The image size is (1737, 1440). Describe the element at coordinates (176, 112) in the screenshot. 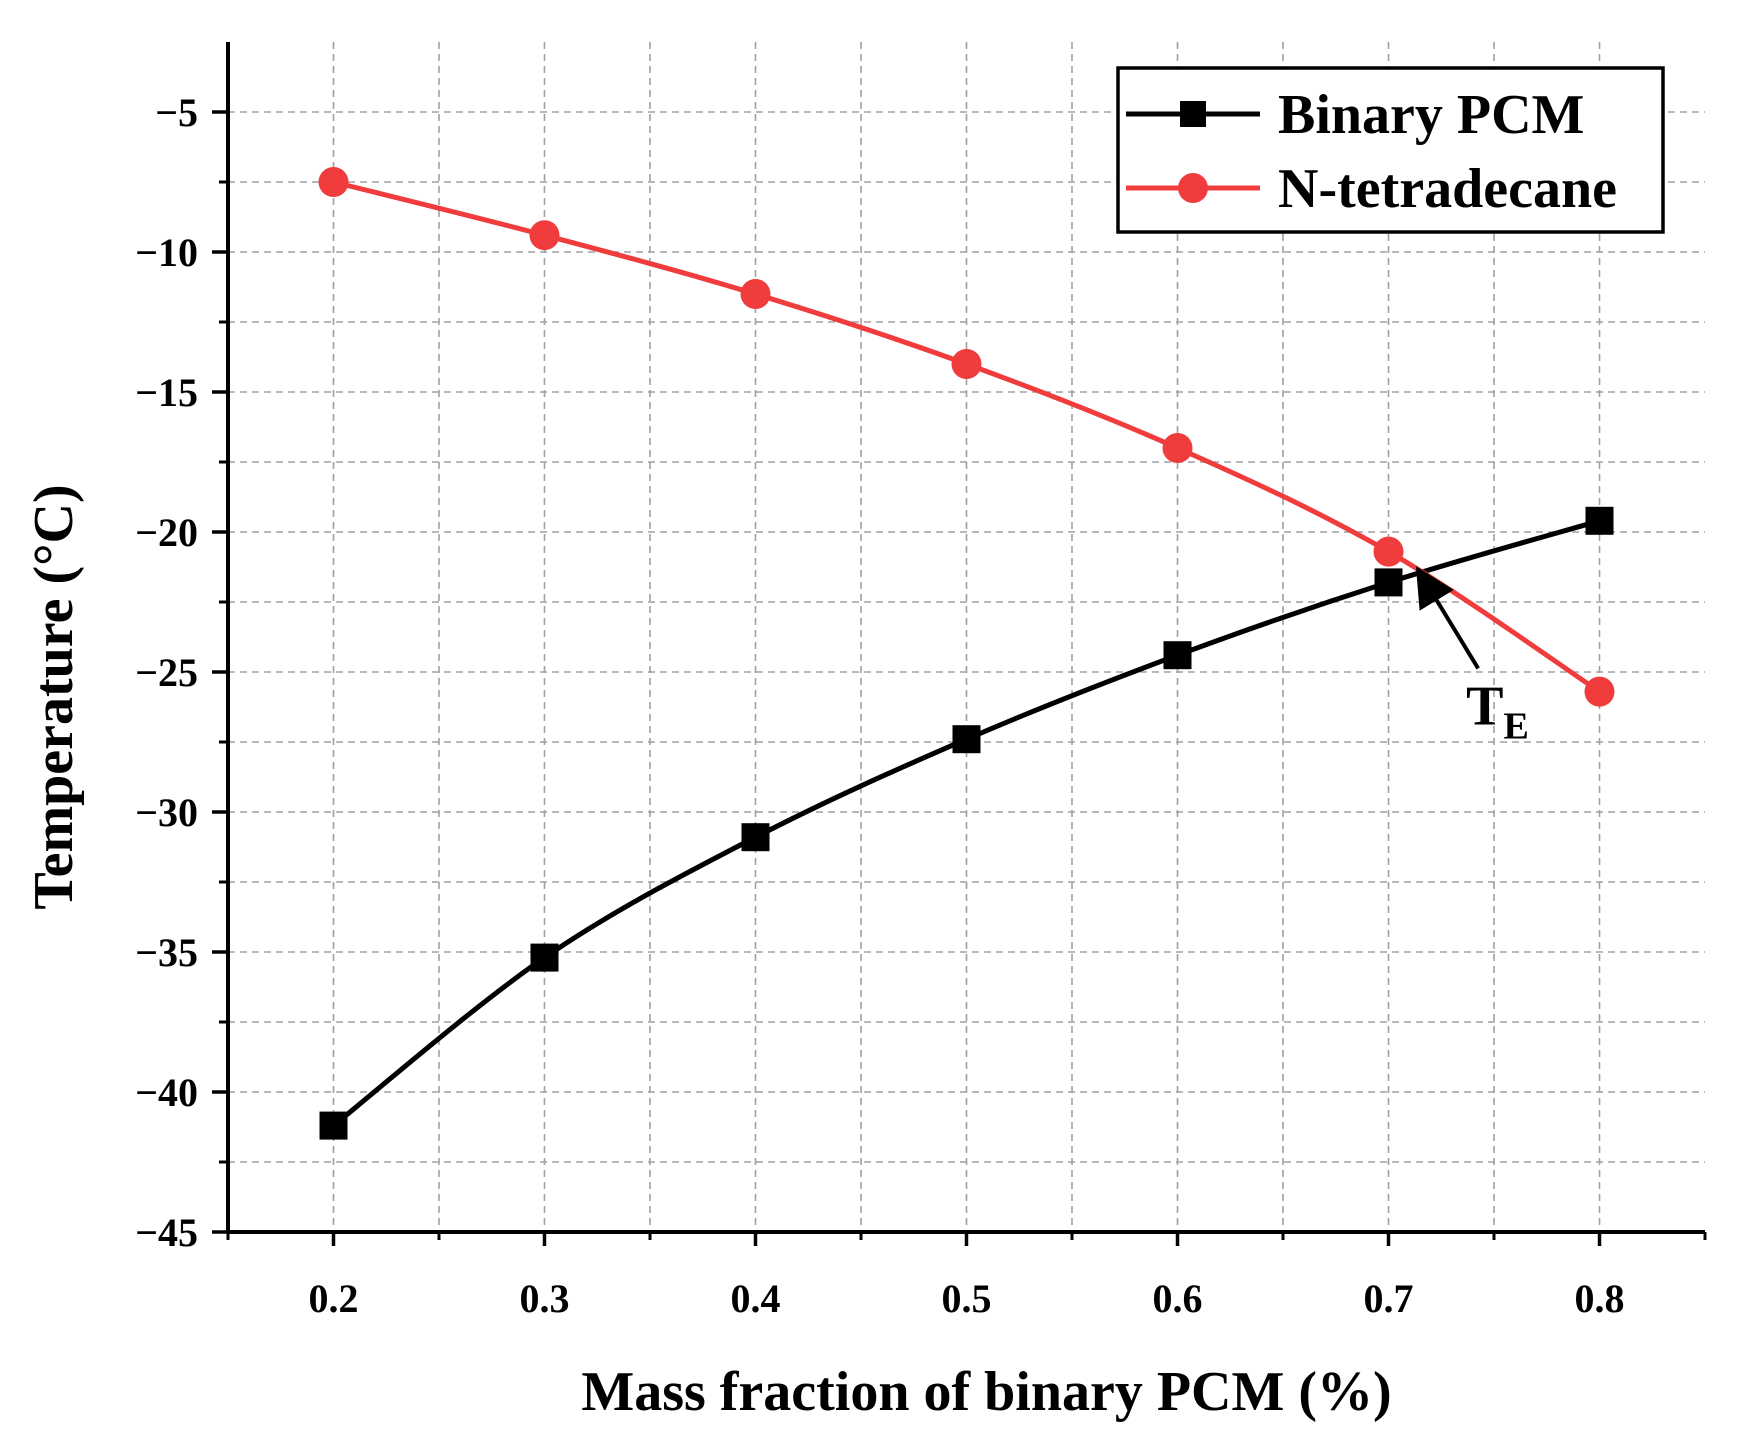

I see `y-tick-label: −5` at that location.